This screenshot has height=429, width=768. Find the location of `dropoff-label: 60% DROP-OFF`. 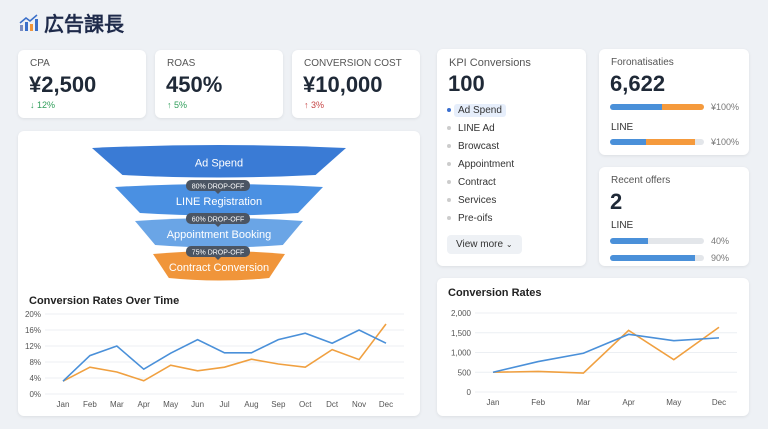

dropoff-label: 60% DROP-OFF is located at coordinates (218, 220).